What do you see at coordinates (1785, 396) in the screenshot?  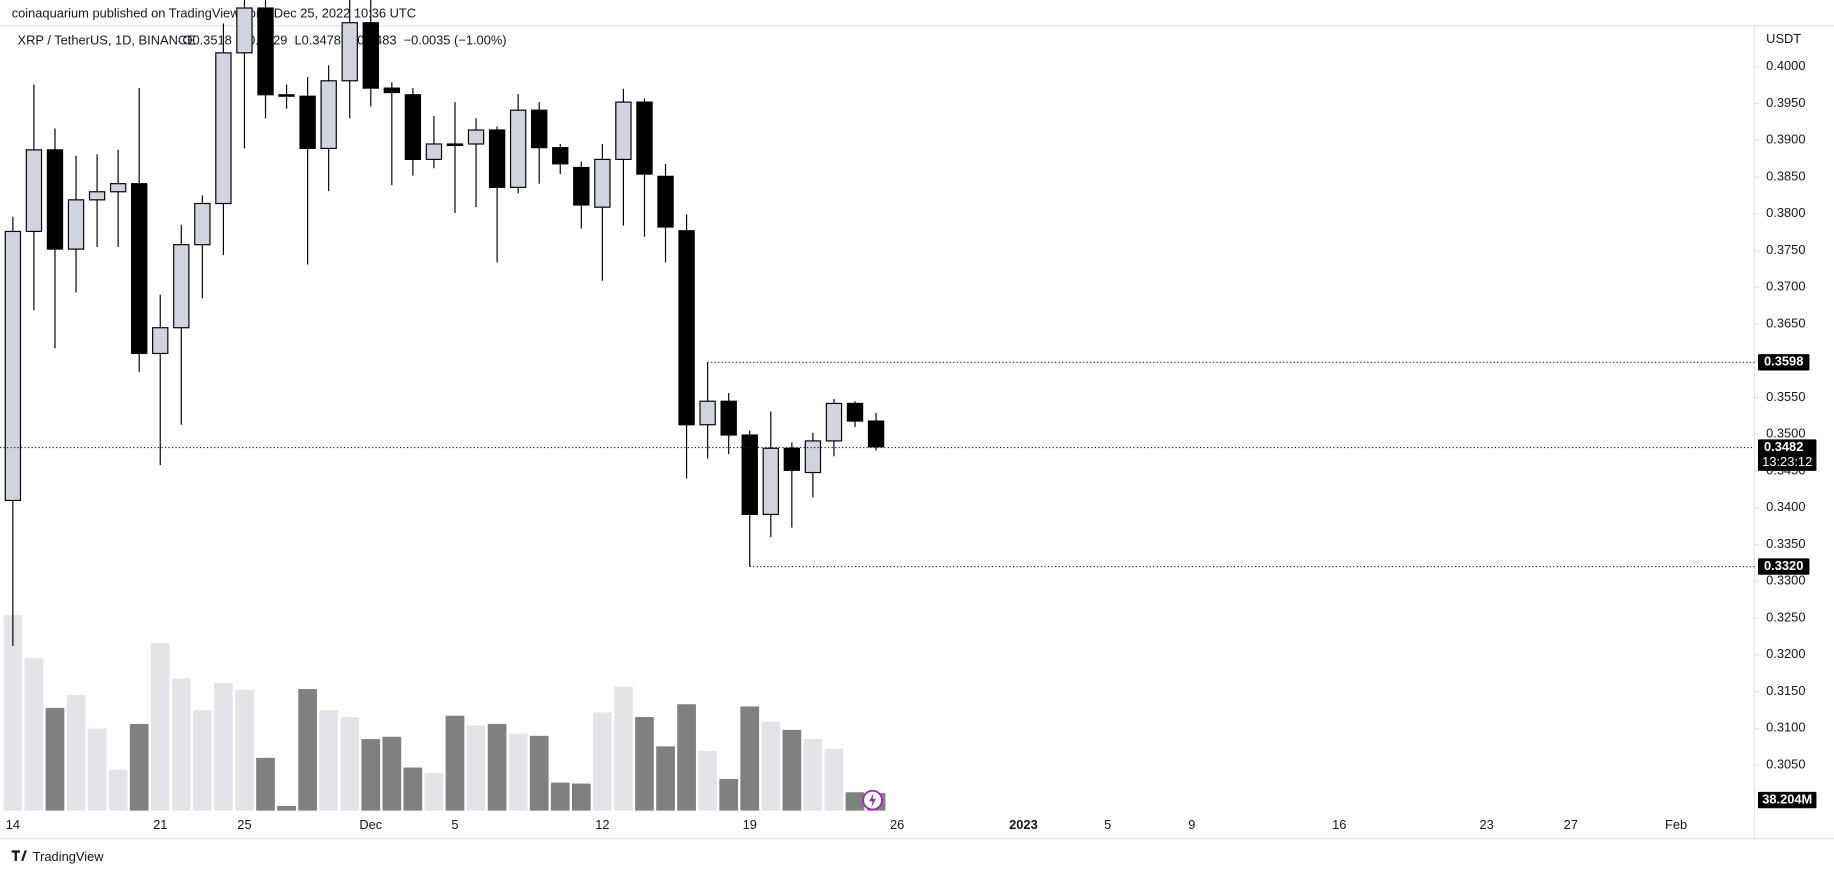 I see `y-tick-label: 0.3550` at bounding box center [1785, 396].